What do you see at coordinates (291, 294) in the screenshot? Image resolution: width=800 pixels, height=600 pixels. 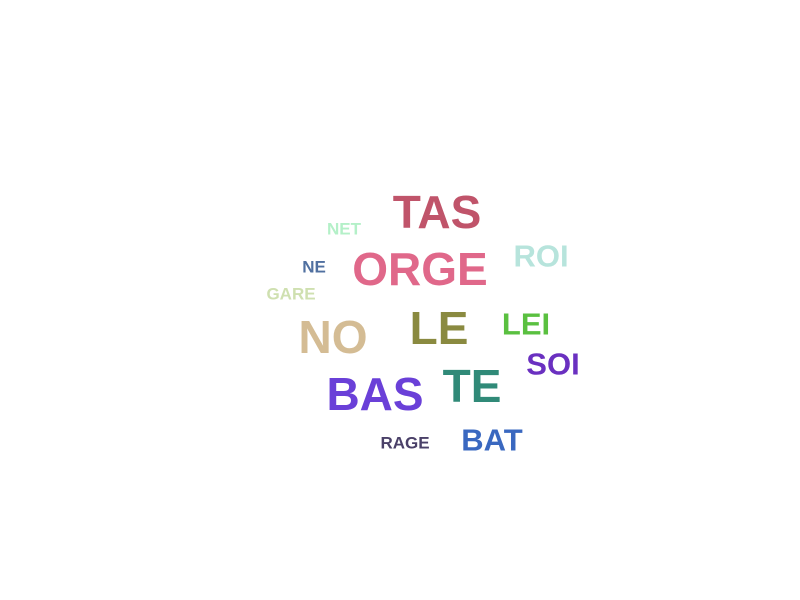 I see `word-gare: GARE` at bounding box center [291, 294].